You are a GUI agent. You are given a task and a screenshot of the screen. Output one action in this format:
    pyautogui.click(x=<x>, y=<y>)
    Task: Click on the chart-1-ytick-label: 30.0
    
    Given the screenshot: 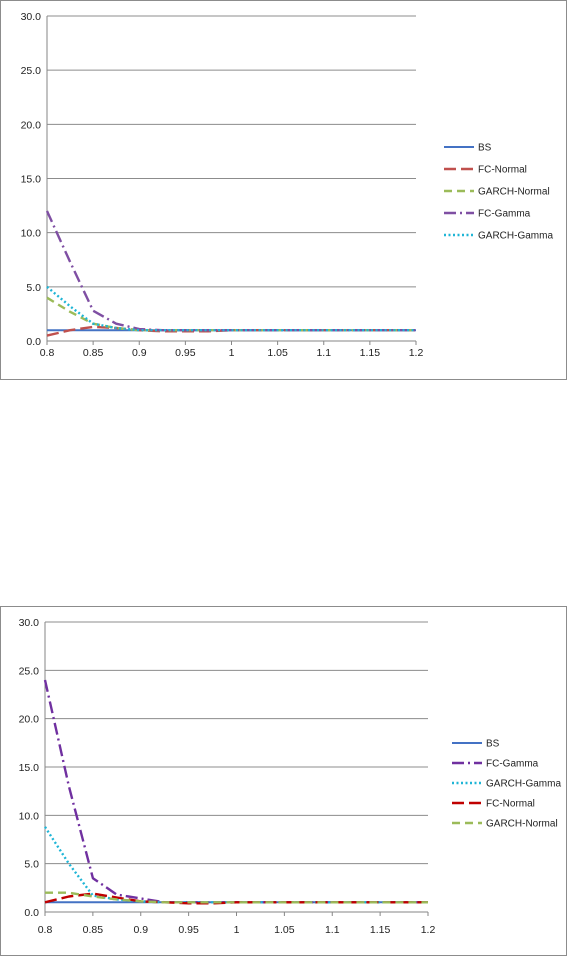 What is the action you would take?
    pyautogui.click(x=31, y=17)
    